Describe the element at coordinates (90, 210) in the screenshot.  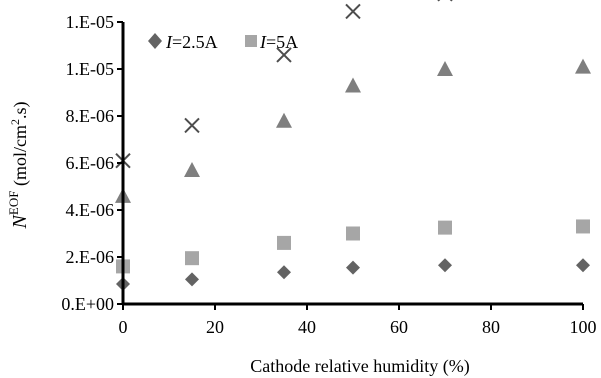
I see `y-tick-label: 4.E-06` at that location.